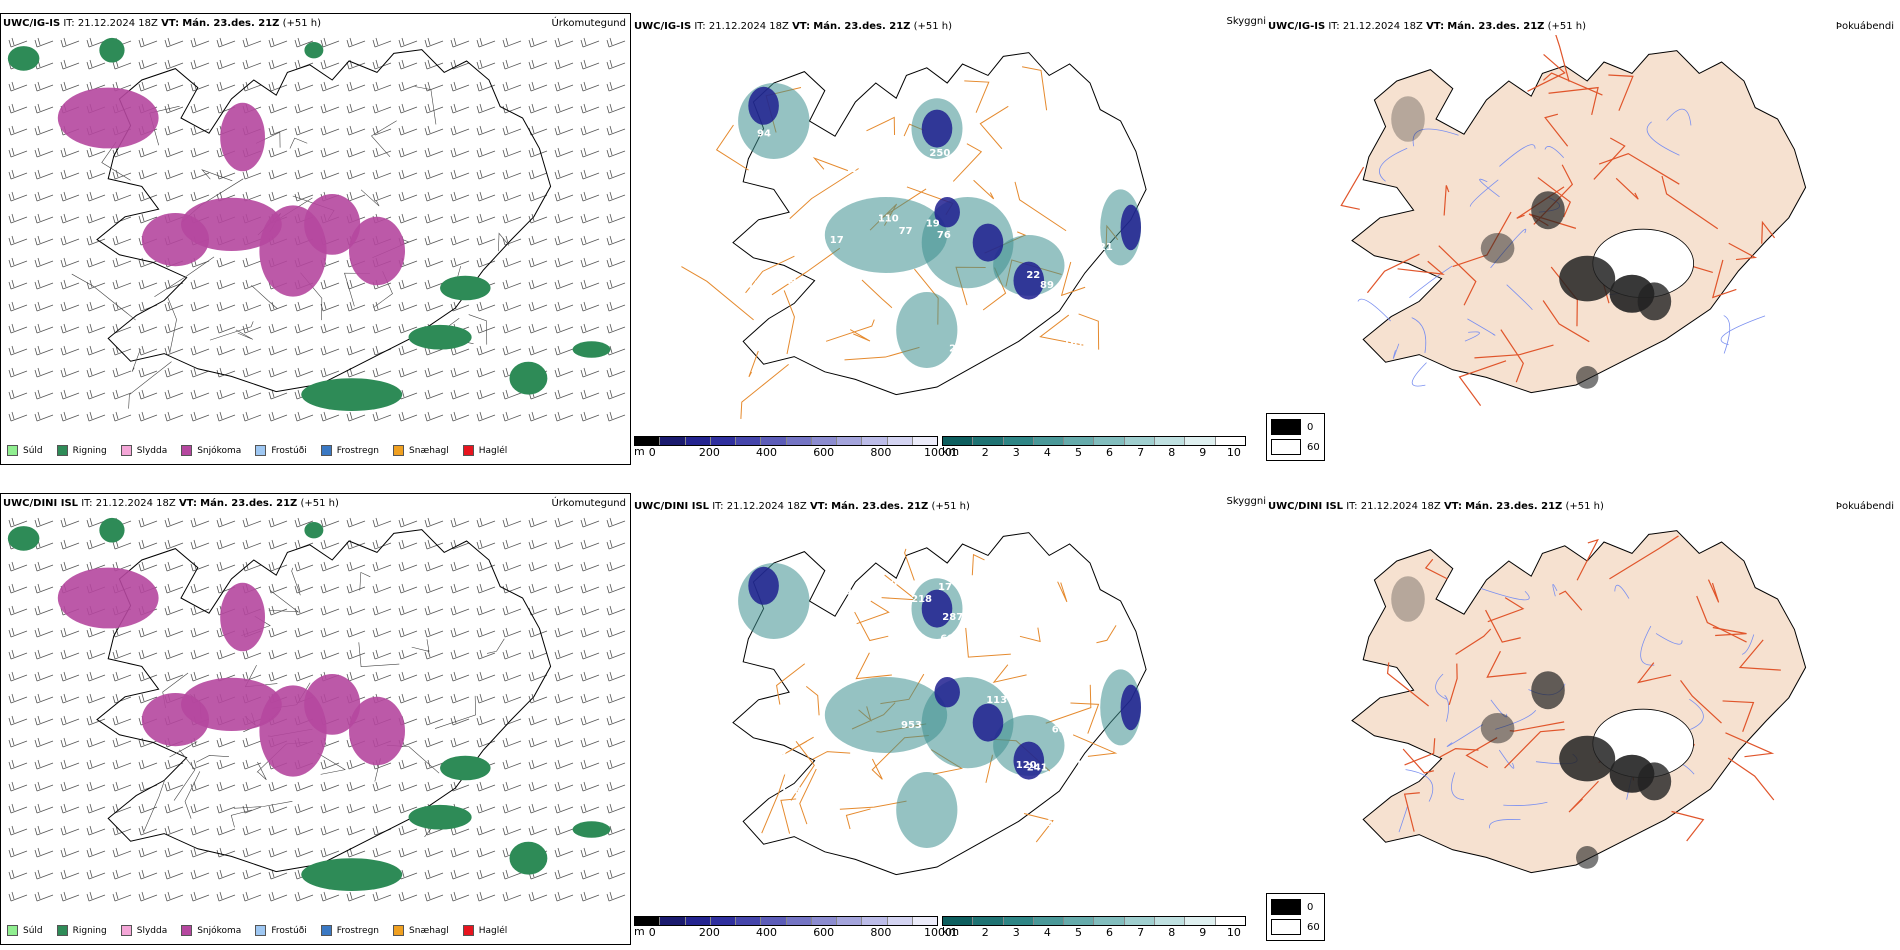 This screenshot has height=950, width=1900. What do you see at coordinates (1078, 452) in the screenshot?
I see `colorbar-tick: 5` at bounding box center [1078, 452].